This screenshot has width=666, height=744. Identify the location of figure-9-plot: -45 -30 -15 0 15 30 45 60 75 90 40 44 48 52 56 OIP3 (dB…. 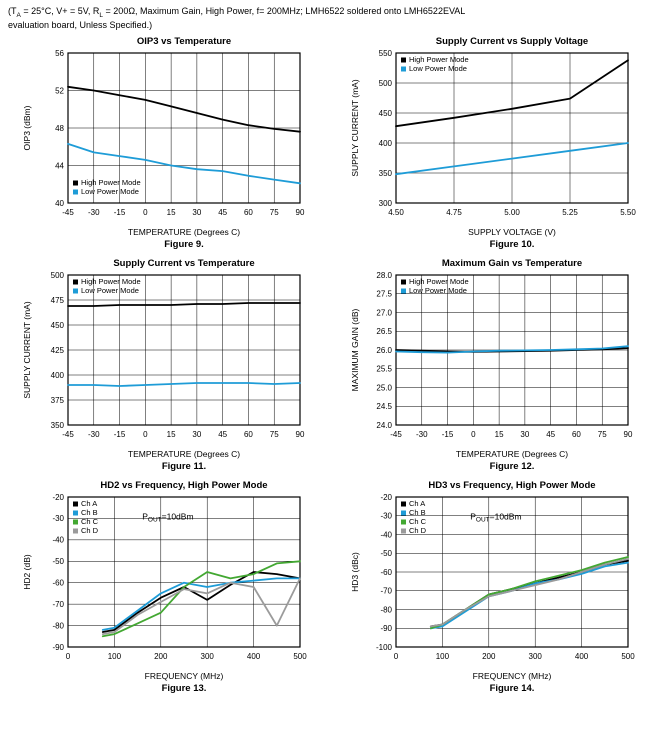
(163, 133).